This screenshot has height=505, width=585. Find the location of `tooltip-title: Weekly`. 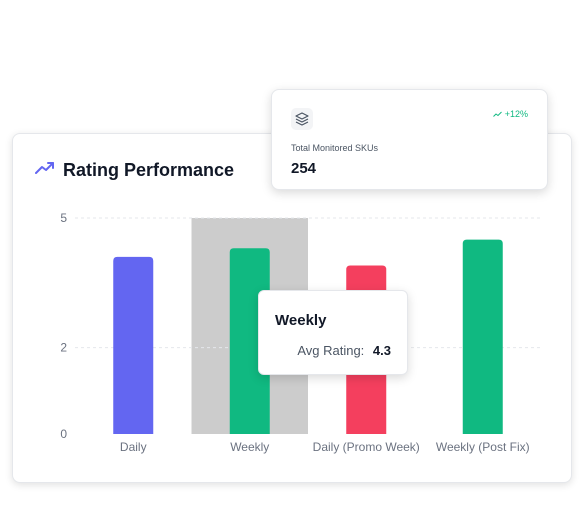

tooltip-title: Weekly is located at coordinates (301, 320).